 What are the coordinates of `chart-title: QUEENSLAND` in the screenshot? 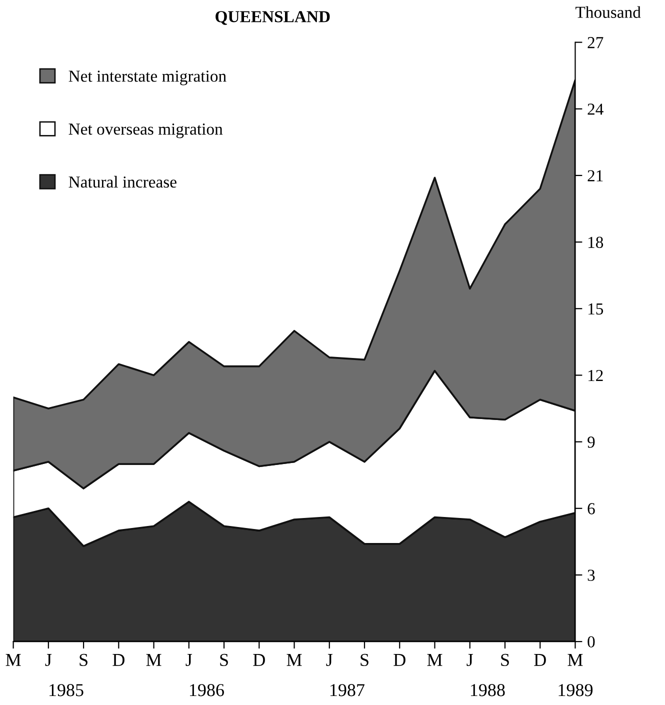 It's located at (273, 18).